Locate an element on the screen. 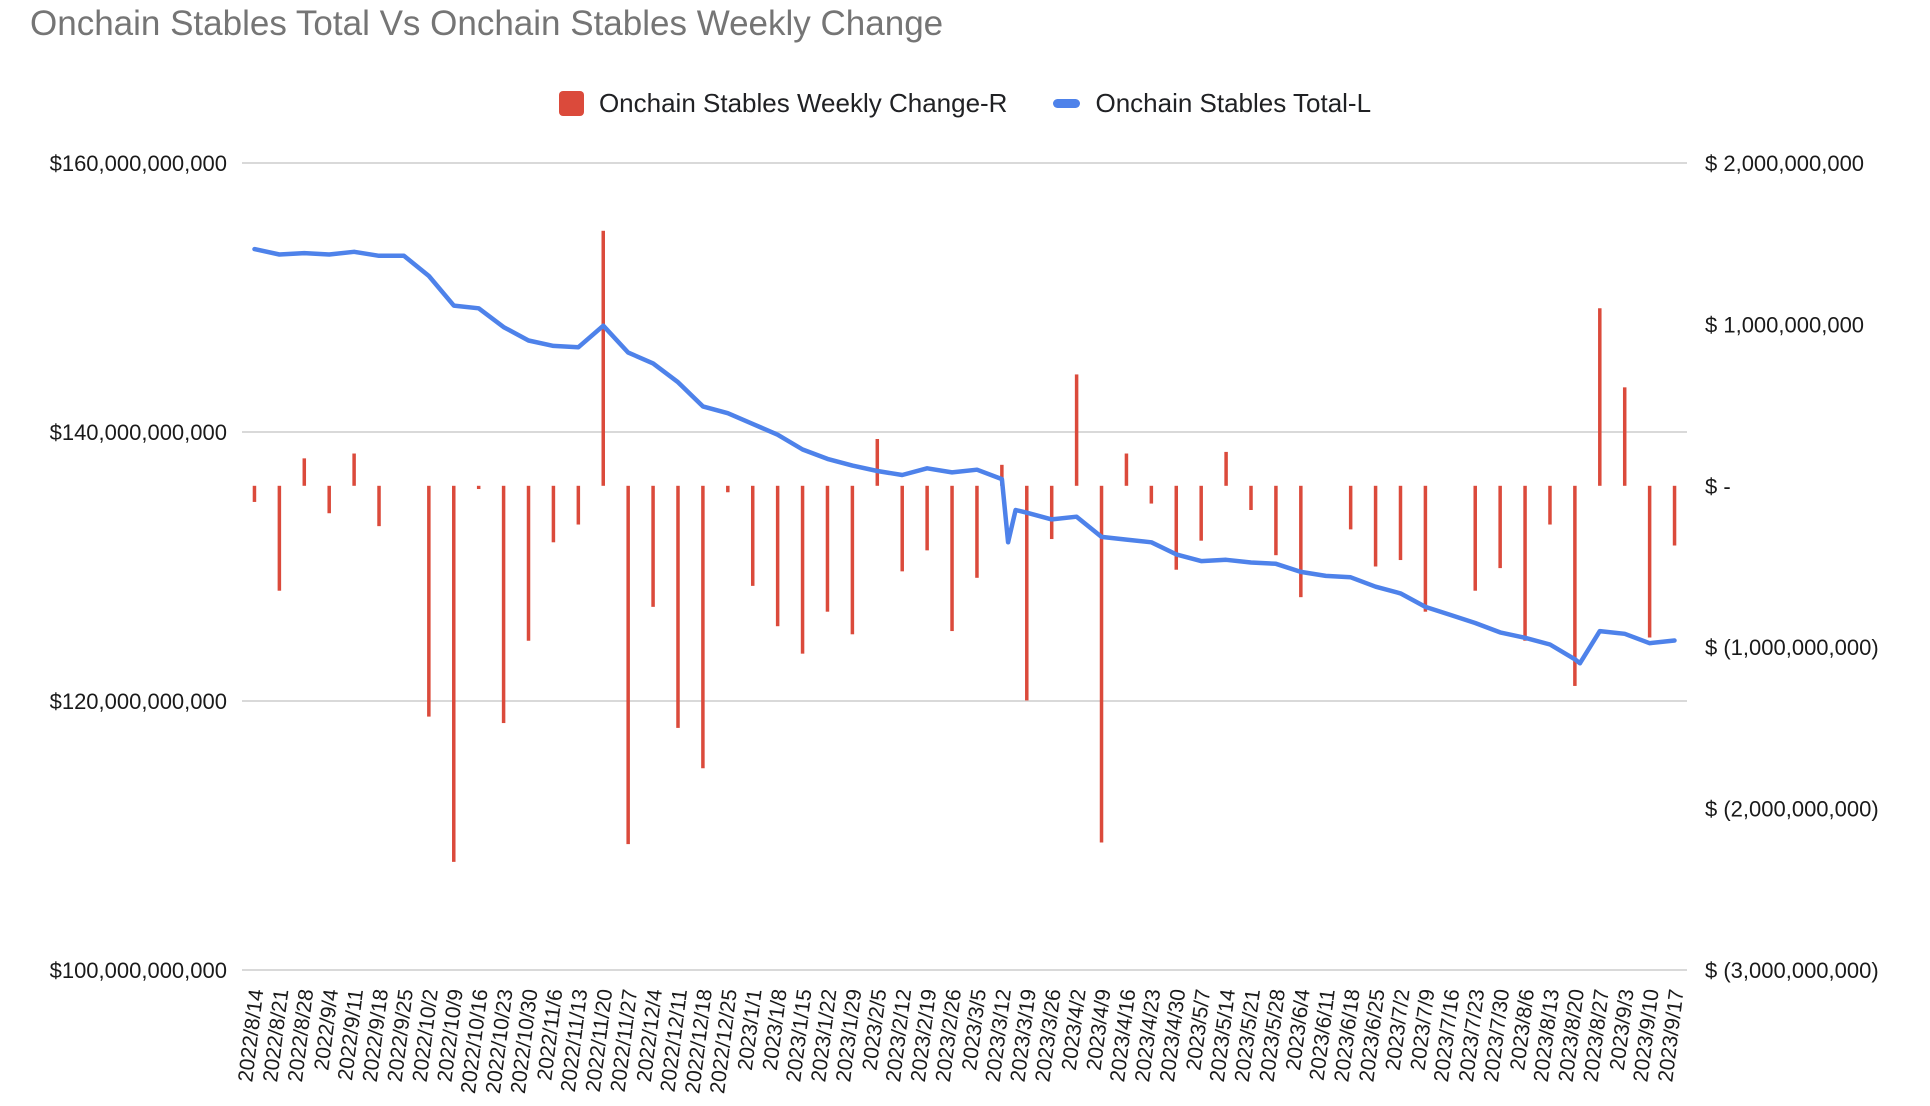 This screenshot has height=1106, width=1930. right-axis-tick-label: $ 2,000,000,000 is located at coordinates (1784, 163).